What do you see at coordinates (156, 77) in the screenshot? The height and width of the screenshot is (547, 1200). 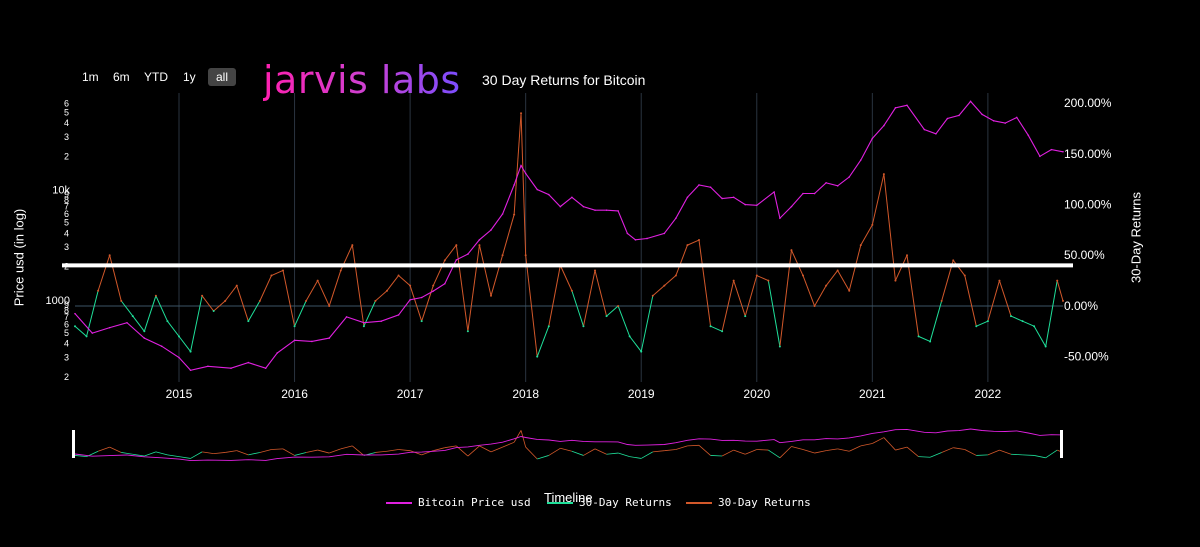 I see `range-button-ytd: YTD` at bounding box center [156, 77].